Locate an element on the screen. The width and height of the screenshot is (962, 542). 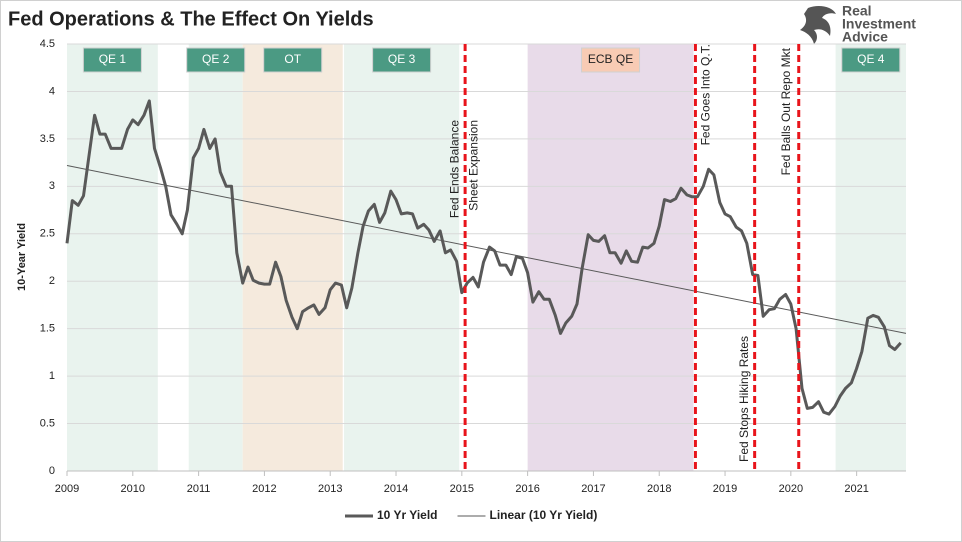
region-label: ECB QE is located at coordinates (610, 59).